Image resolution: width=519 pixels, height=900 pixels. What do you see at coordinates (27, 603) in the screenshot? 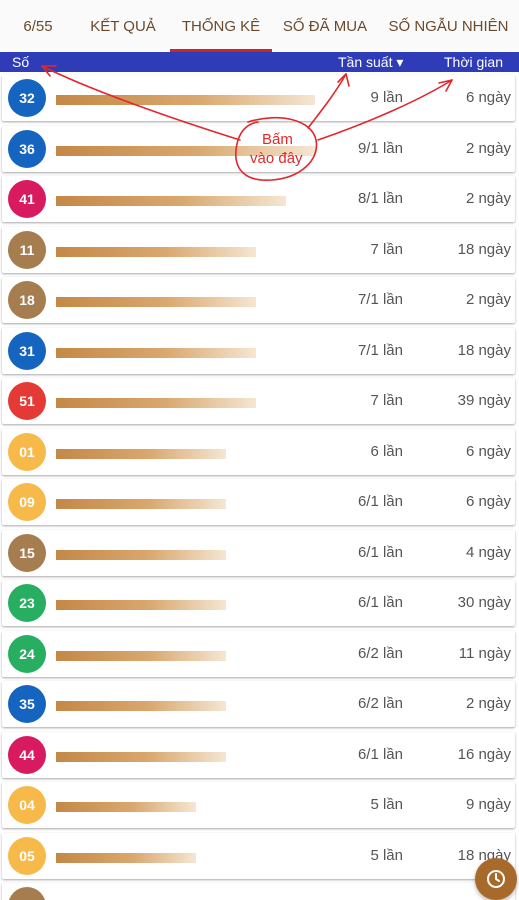
I see `number-ball: 23` at bounding box center [27, 603].